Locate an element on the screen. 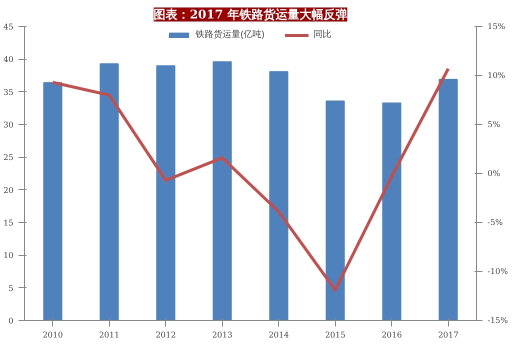 The image size is (520, 350). chart-title: 图表：2017 年铁路货运量大幅反弹 is located at coordinates (251, 15).